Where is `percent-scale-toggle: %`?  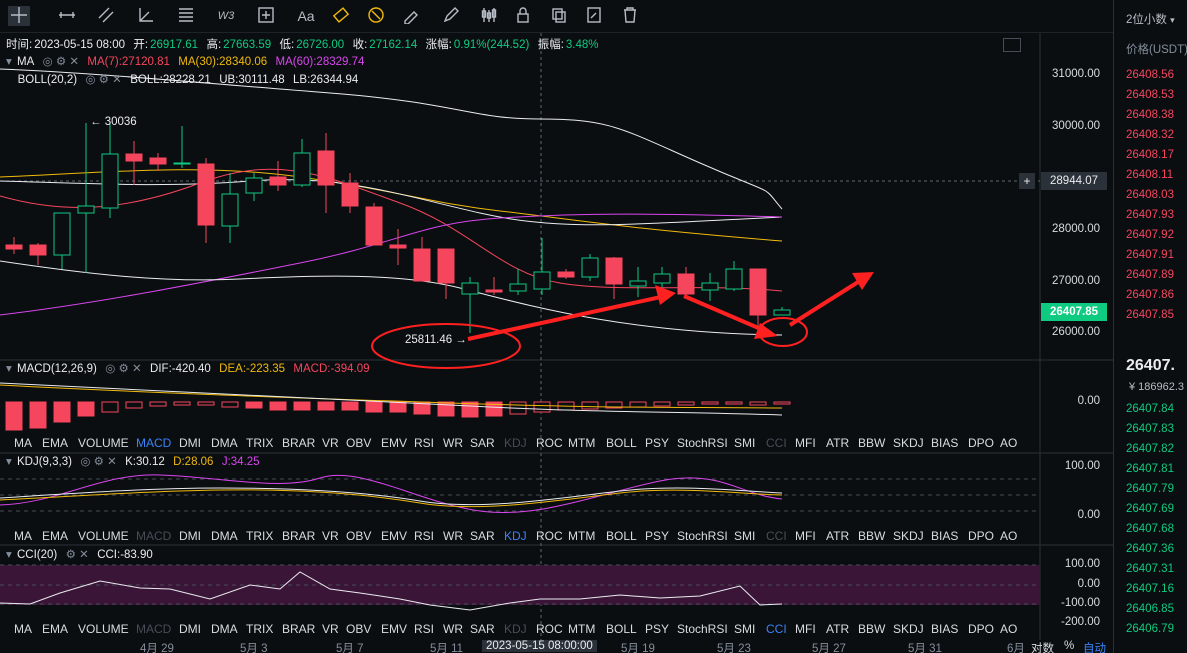
percent-scale-toggle: % is located at coordinates (1069, 646).